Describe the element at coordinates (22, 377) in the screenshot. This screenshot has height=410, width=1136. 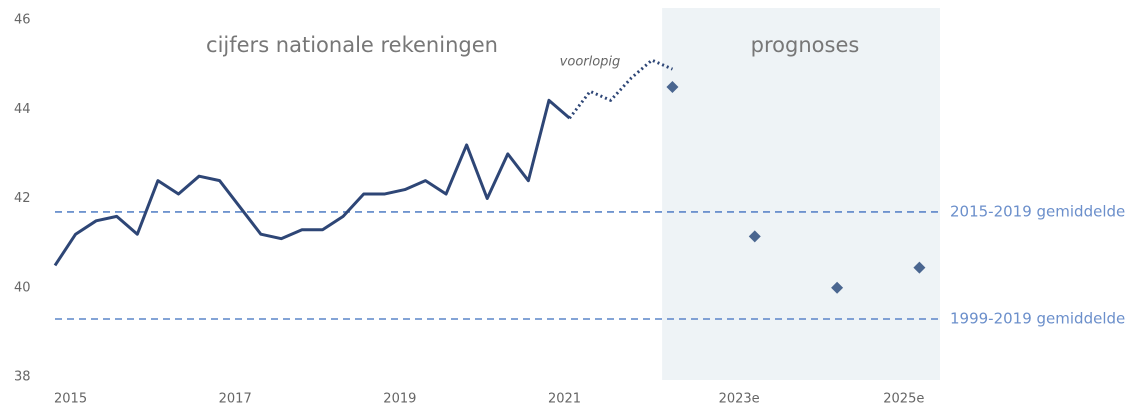
I see `y-tick-label: 38` at that location.